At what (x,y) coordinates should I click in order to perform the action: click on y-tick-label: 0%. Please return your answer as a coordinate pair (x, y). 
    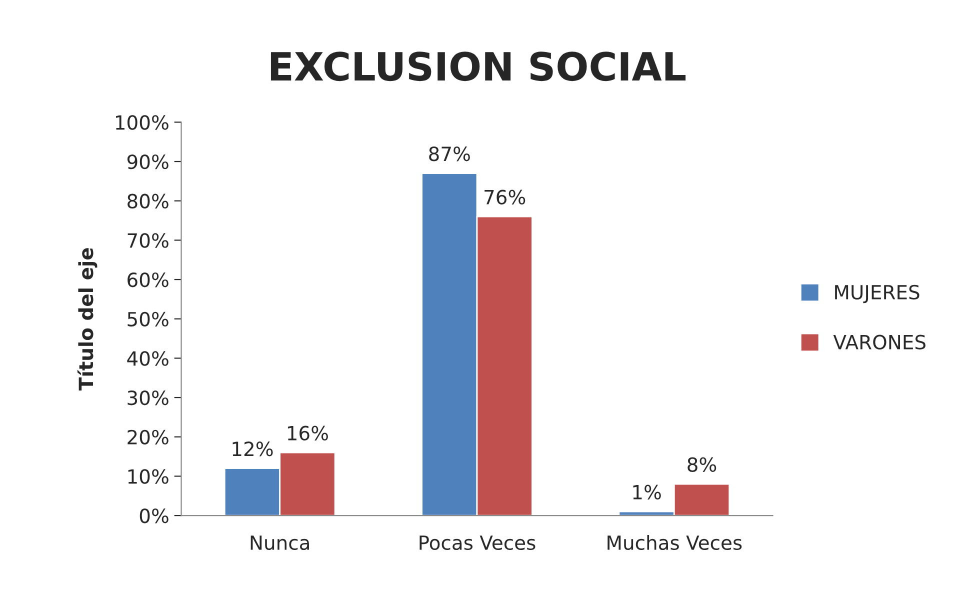
    Looking at the image, I should click on (154, 516).